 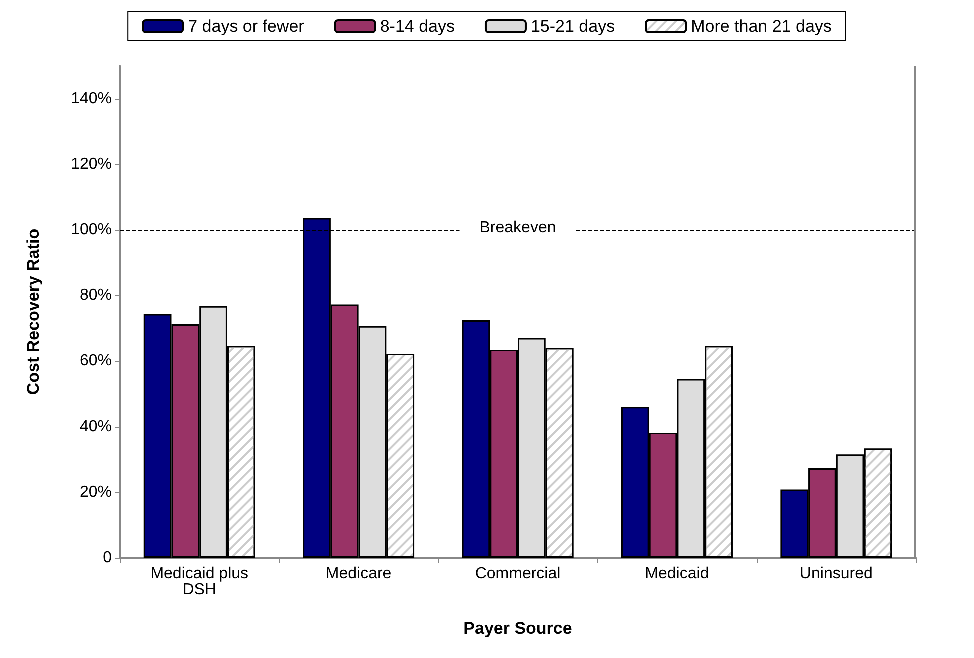 I want to click on y-tick-label: 140%, so click(x=91, y=99).